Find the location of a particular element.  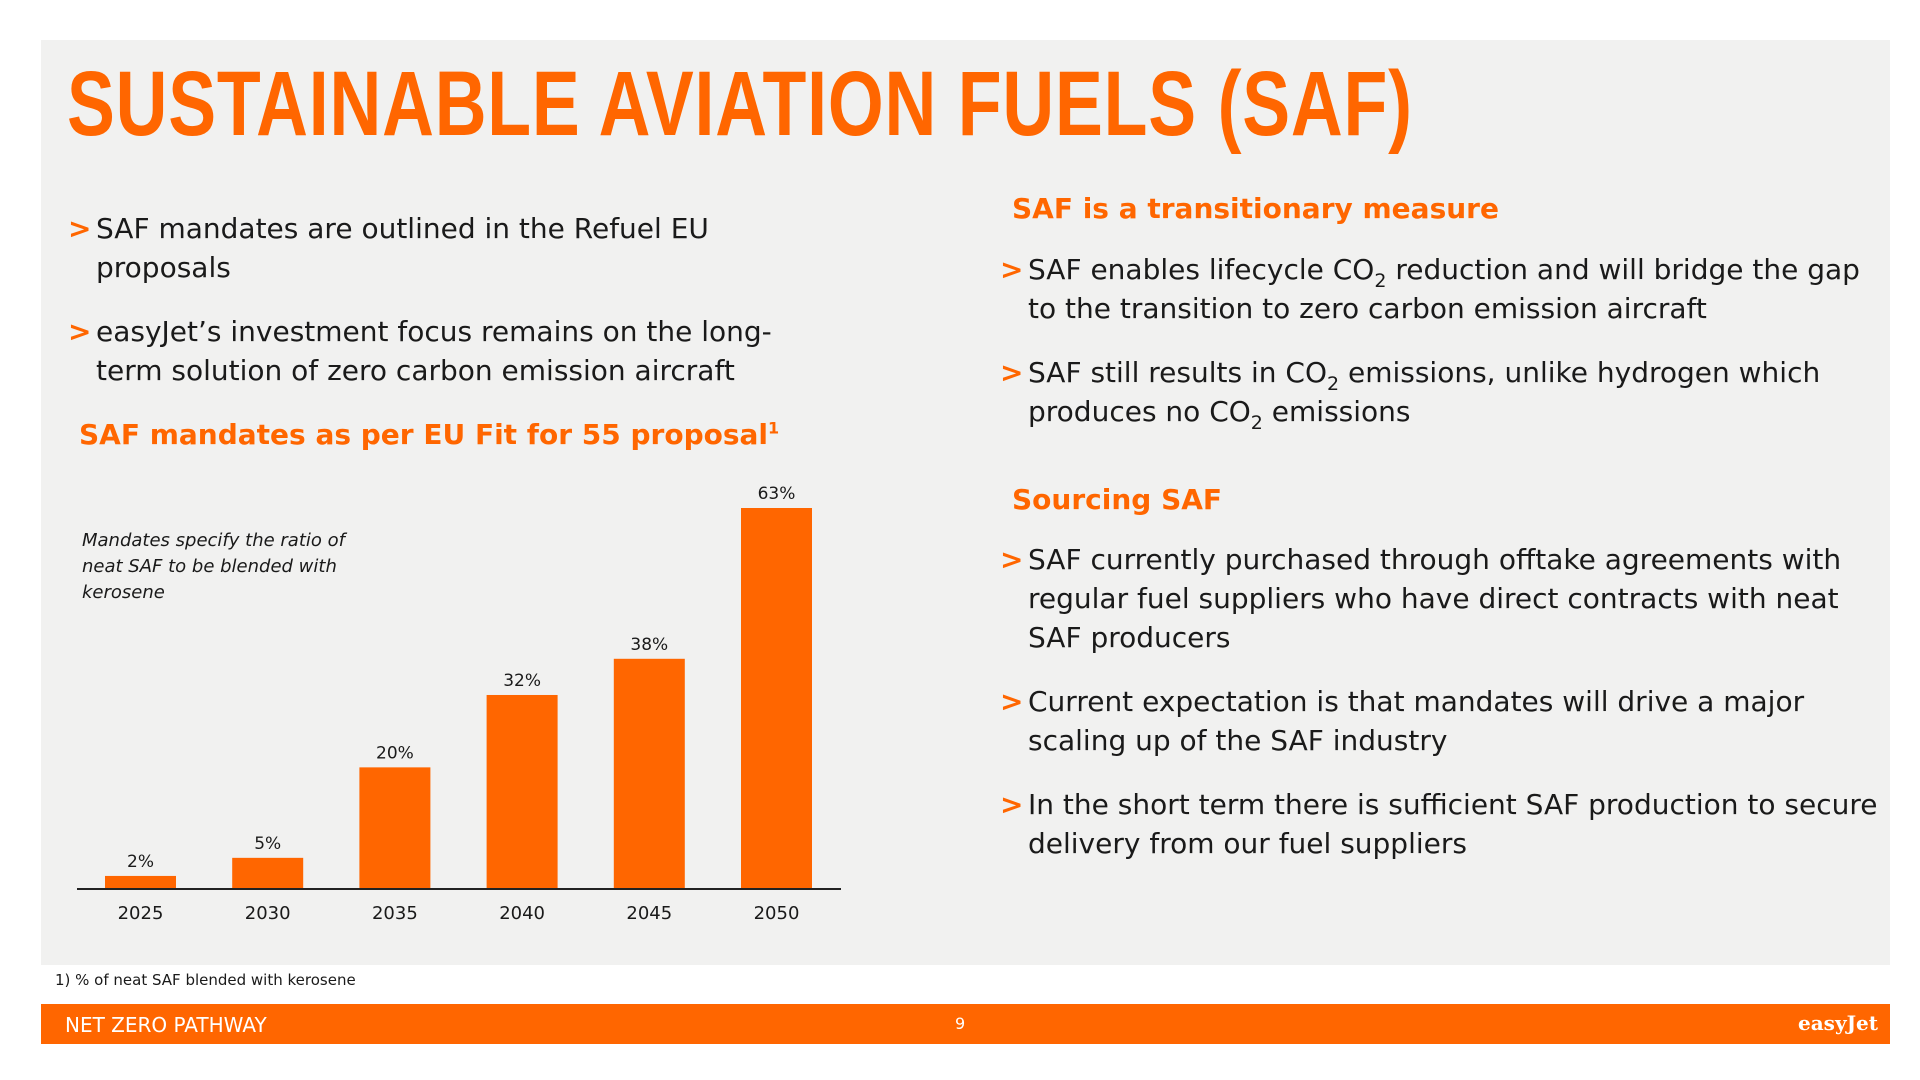

footnote: 1) % of neat SAF blended with kerosene is located at coordinates (205, 980).